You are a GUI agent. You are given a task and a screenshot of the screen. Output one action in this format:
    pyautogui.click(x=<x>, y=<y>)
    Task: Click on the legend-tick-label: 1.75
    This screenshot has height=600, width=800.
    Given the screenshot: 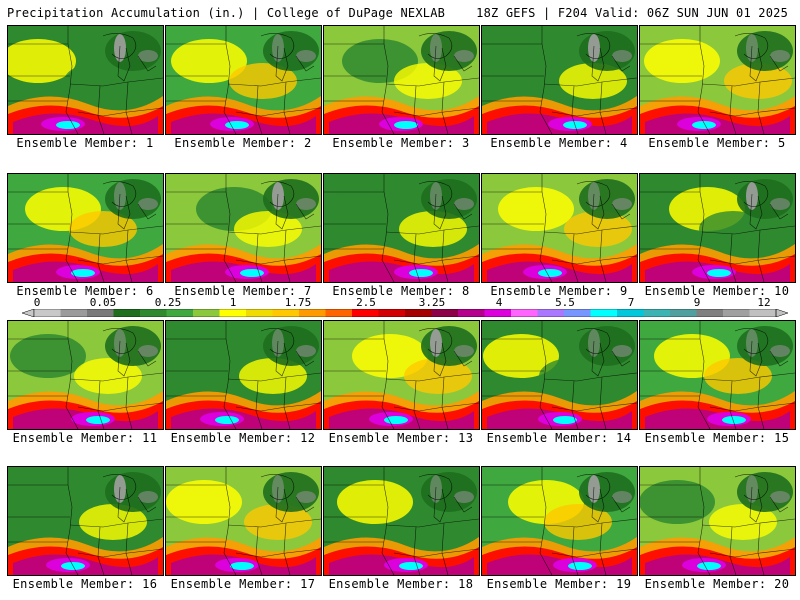 What is the action you would take?
    pyautogui.click(x=298, y=302)
    